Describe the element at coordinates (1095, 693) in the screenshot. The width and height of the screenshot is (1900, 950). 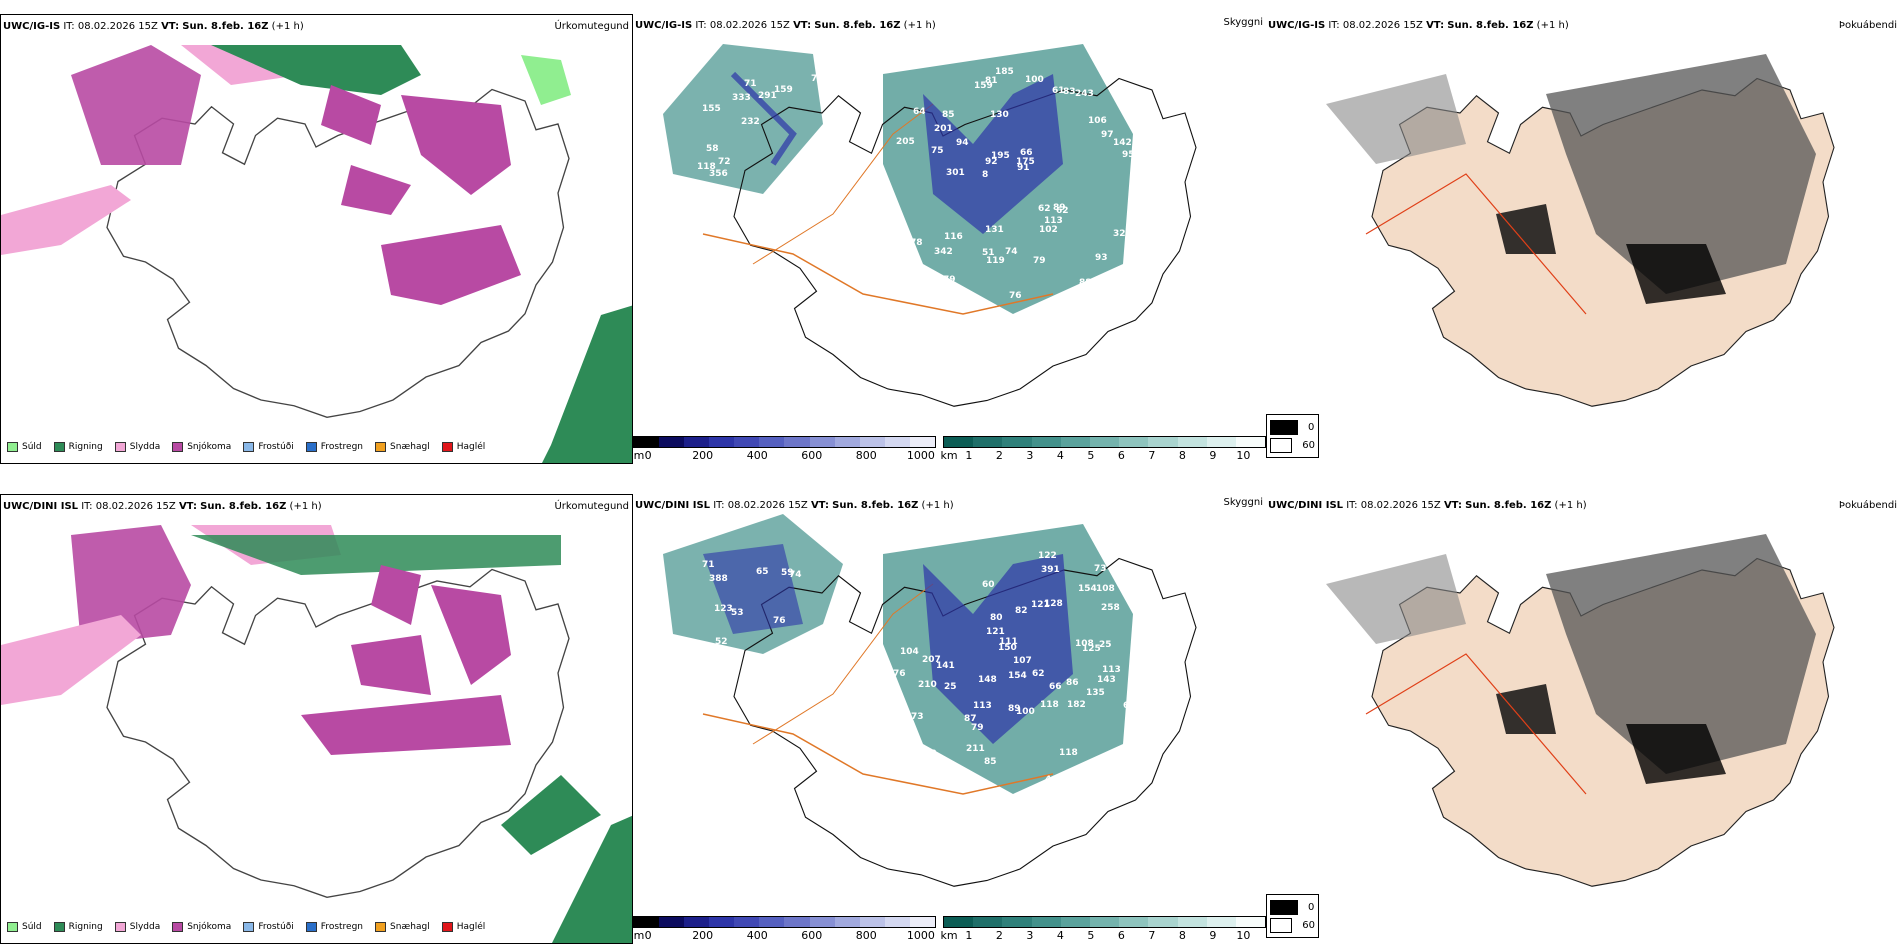
I see `snow-depth-label: 135` at that location.